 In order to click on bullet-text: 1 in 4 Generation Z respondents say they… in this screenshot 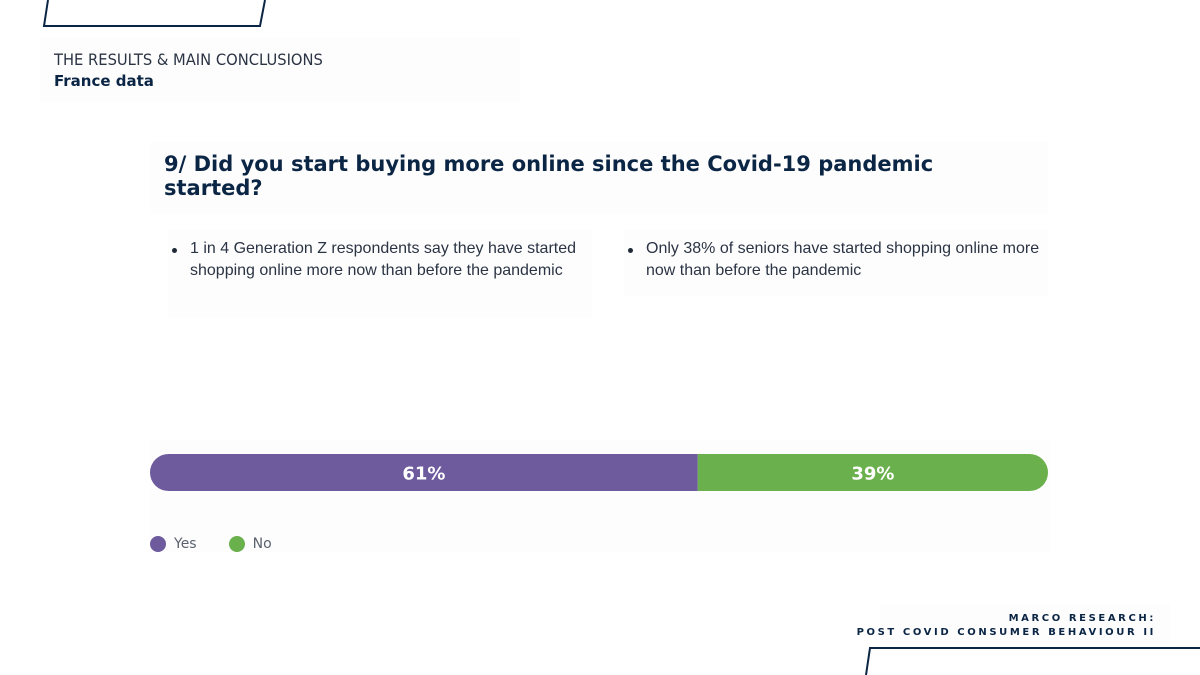, I will do `click(383, 259)`.